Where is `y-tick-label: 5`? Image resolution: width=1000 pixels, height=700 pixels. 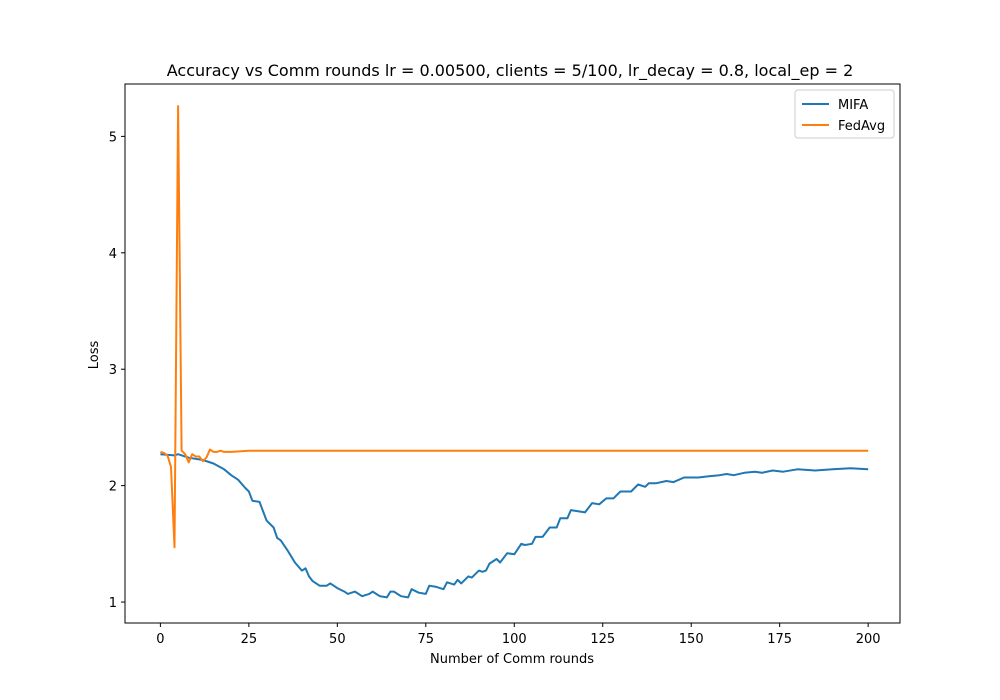
y-tick-label: 5 is located at coordinates (113, 137).